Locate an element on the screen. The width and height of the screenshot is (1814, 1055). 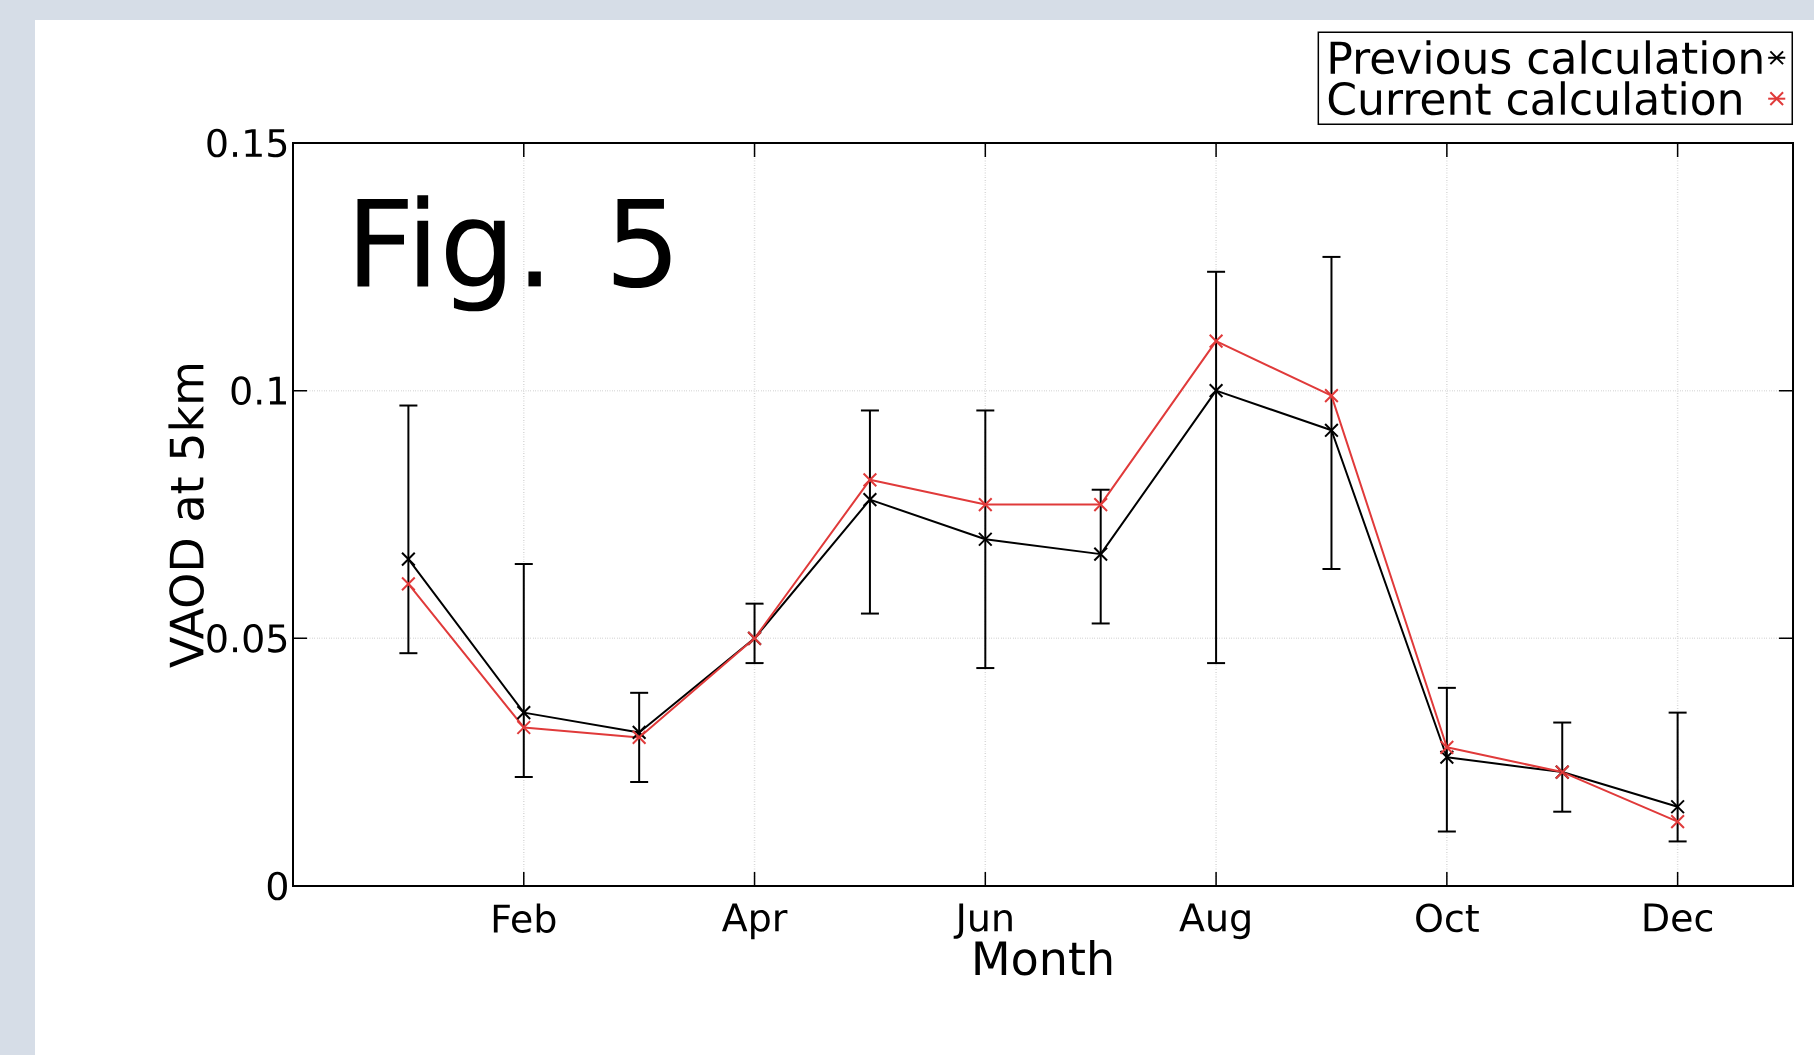
legend-label: Current calculation is located at coordinates (1534, 98).